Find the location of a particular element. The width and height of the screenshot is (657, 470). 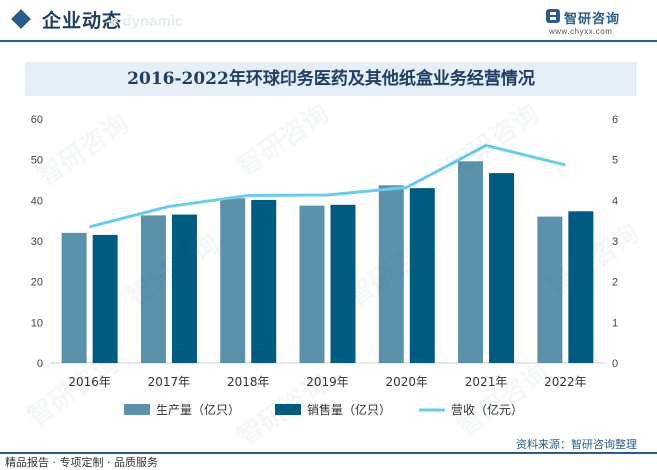

footer: 资料来源：智研咨询整理 精品报告 · 专项定制 · 品质服务 is located at coordinates (328, 452).